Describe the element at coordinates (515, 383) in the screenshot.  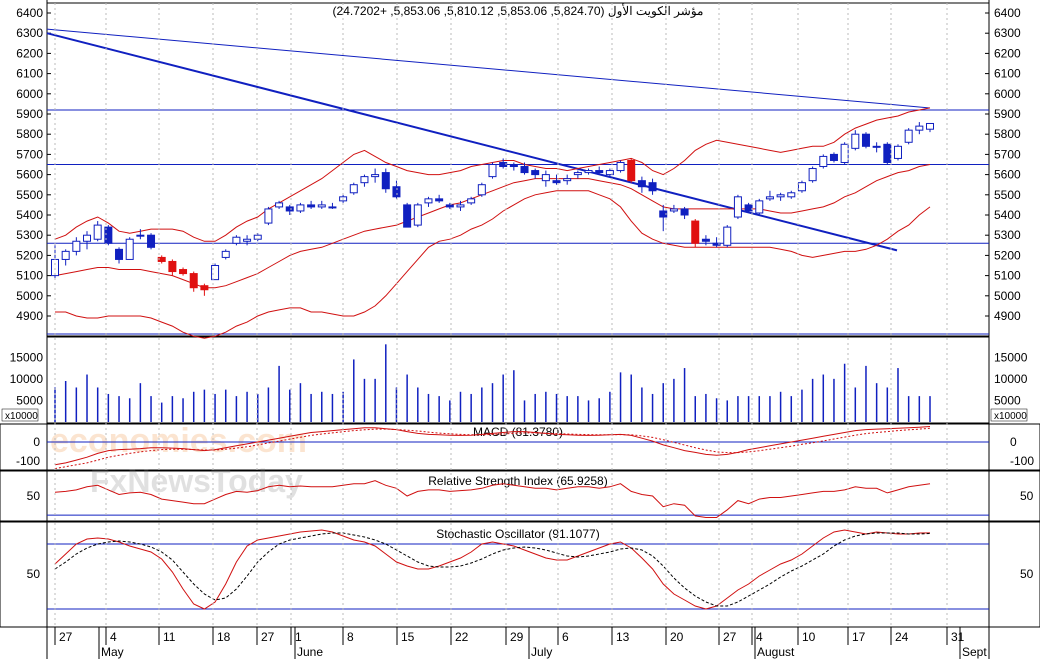
I see `volume-panel: 5000 5000 10000 10000 15000 15000 x10000 x10000` at that location.